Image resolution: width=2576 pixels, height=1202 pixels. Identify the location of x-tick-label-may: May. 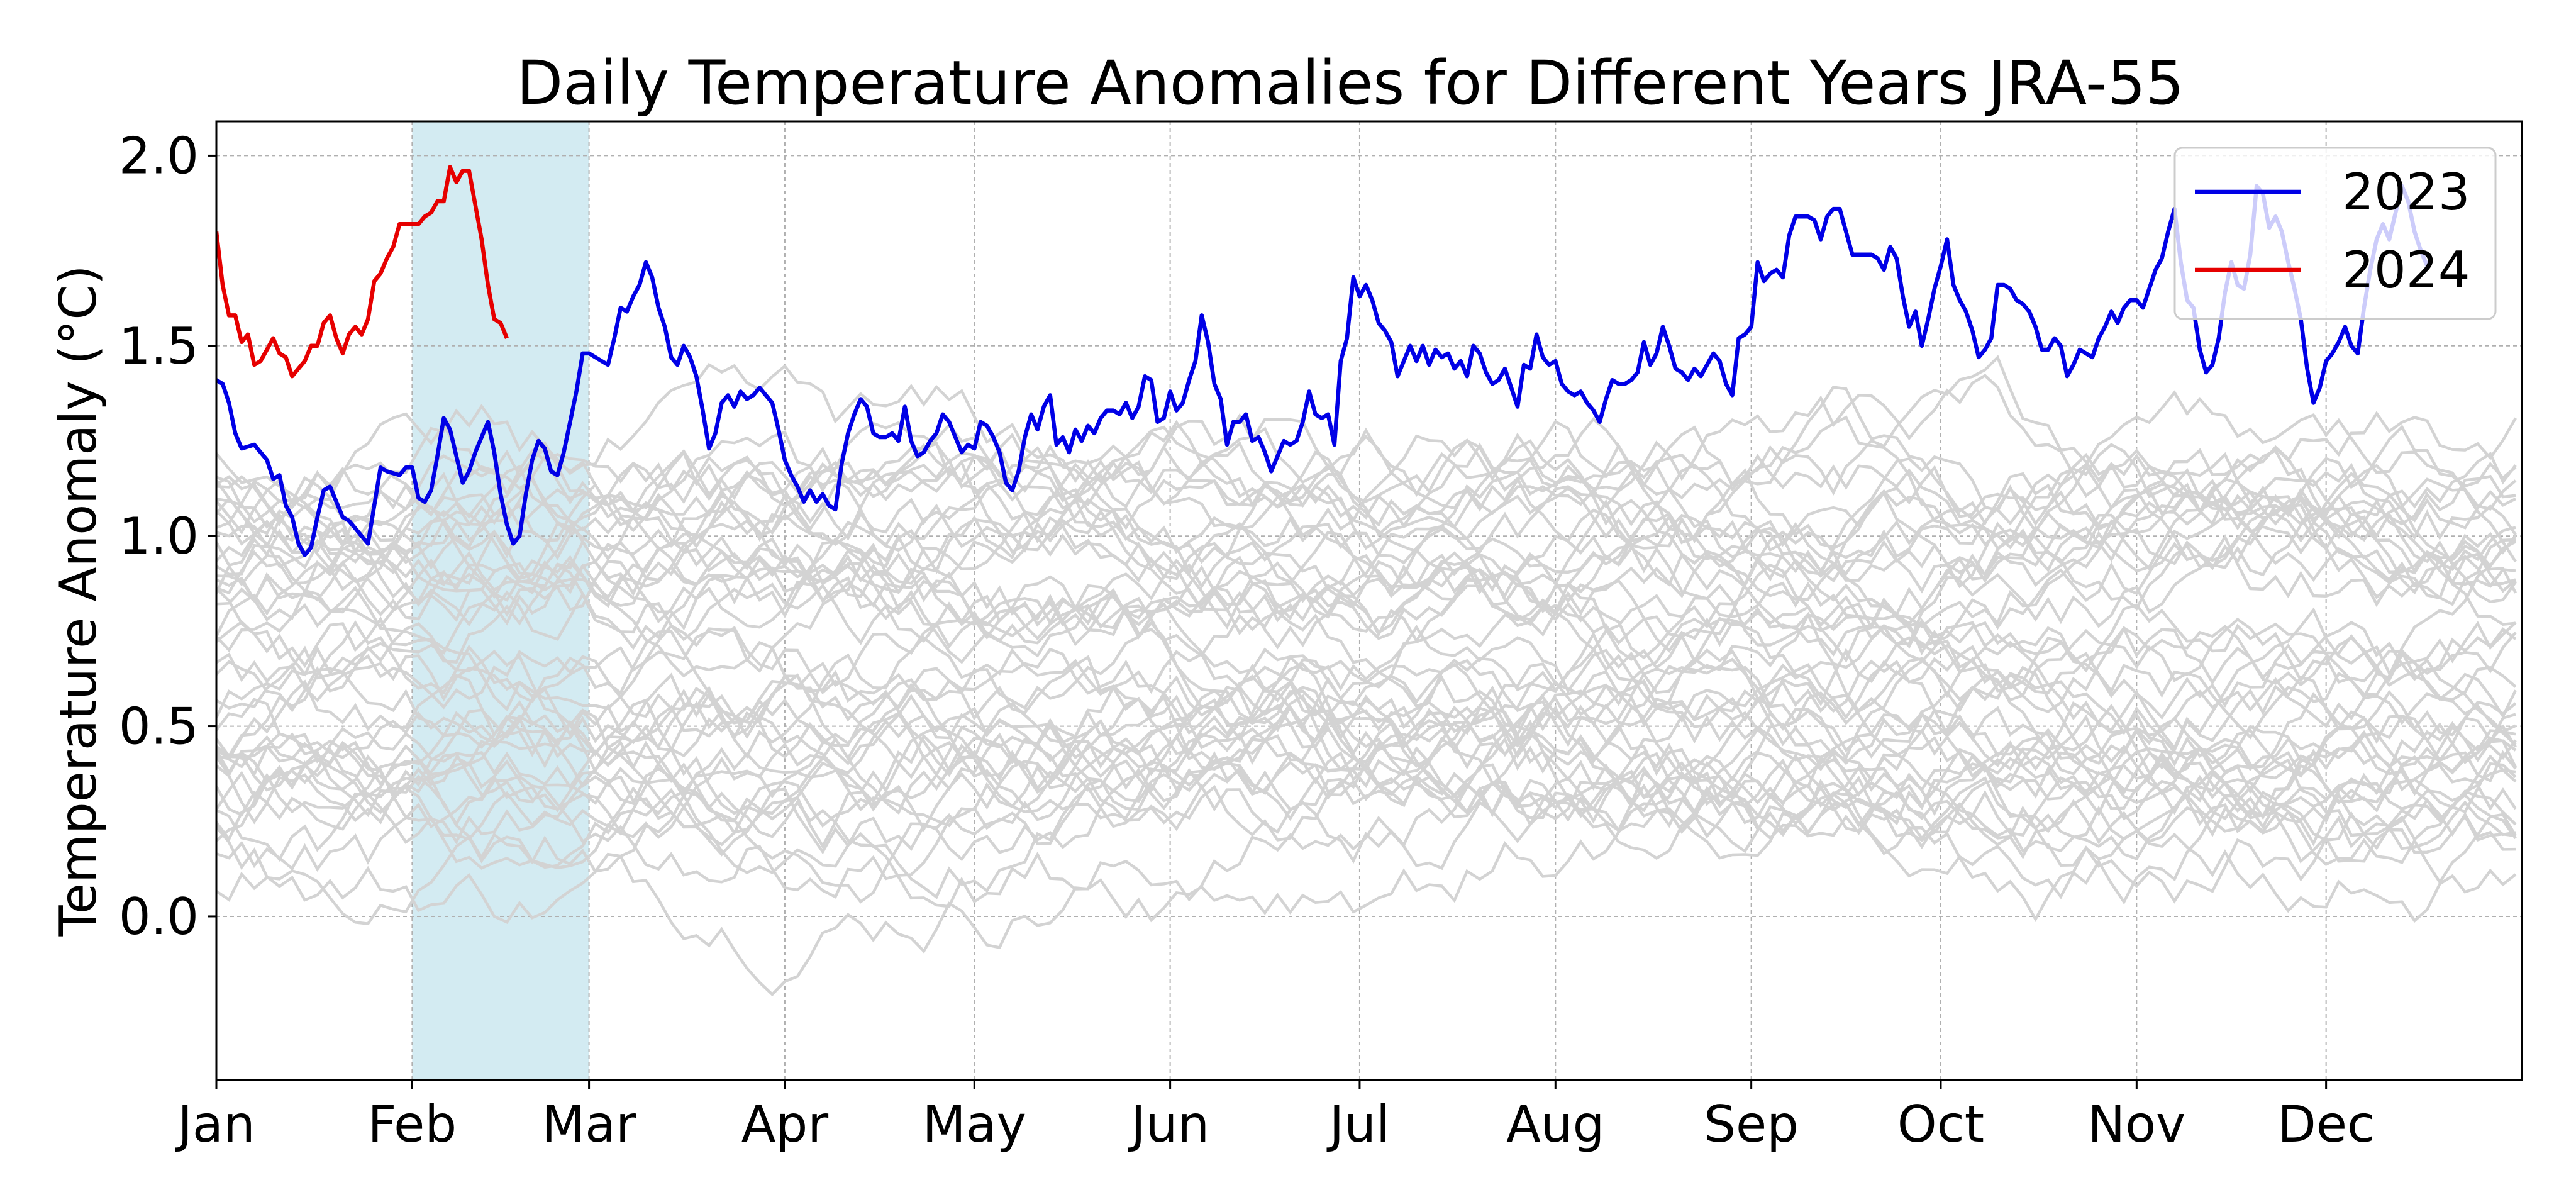
(974, 1124).